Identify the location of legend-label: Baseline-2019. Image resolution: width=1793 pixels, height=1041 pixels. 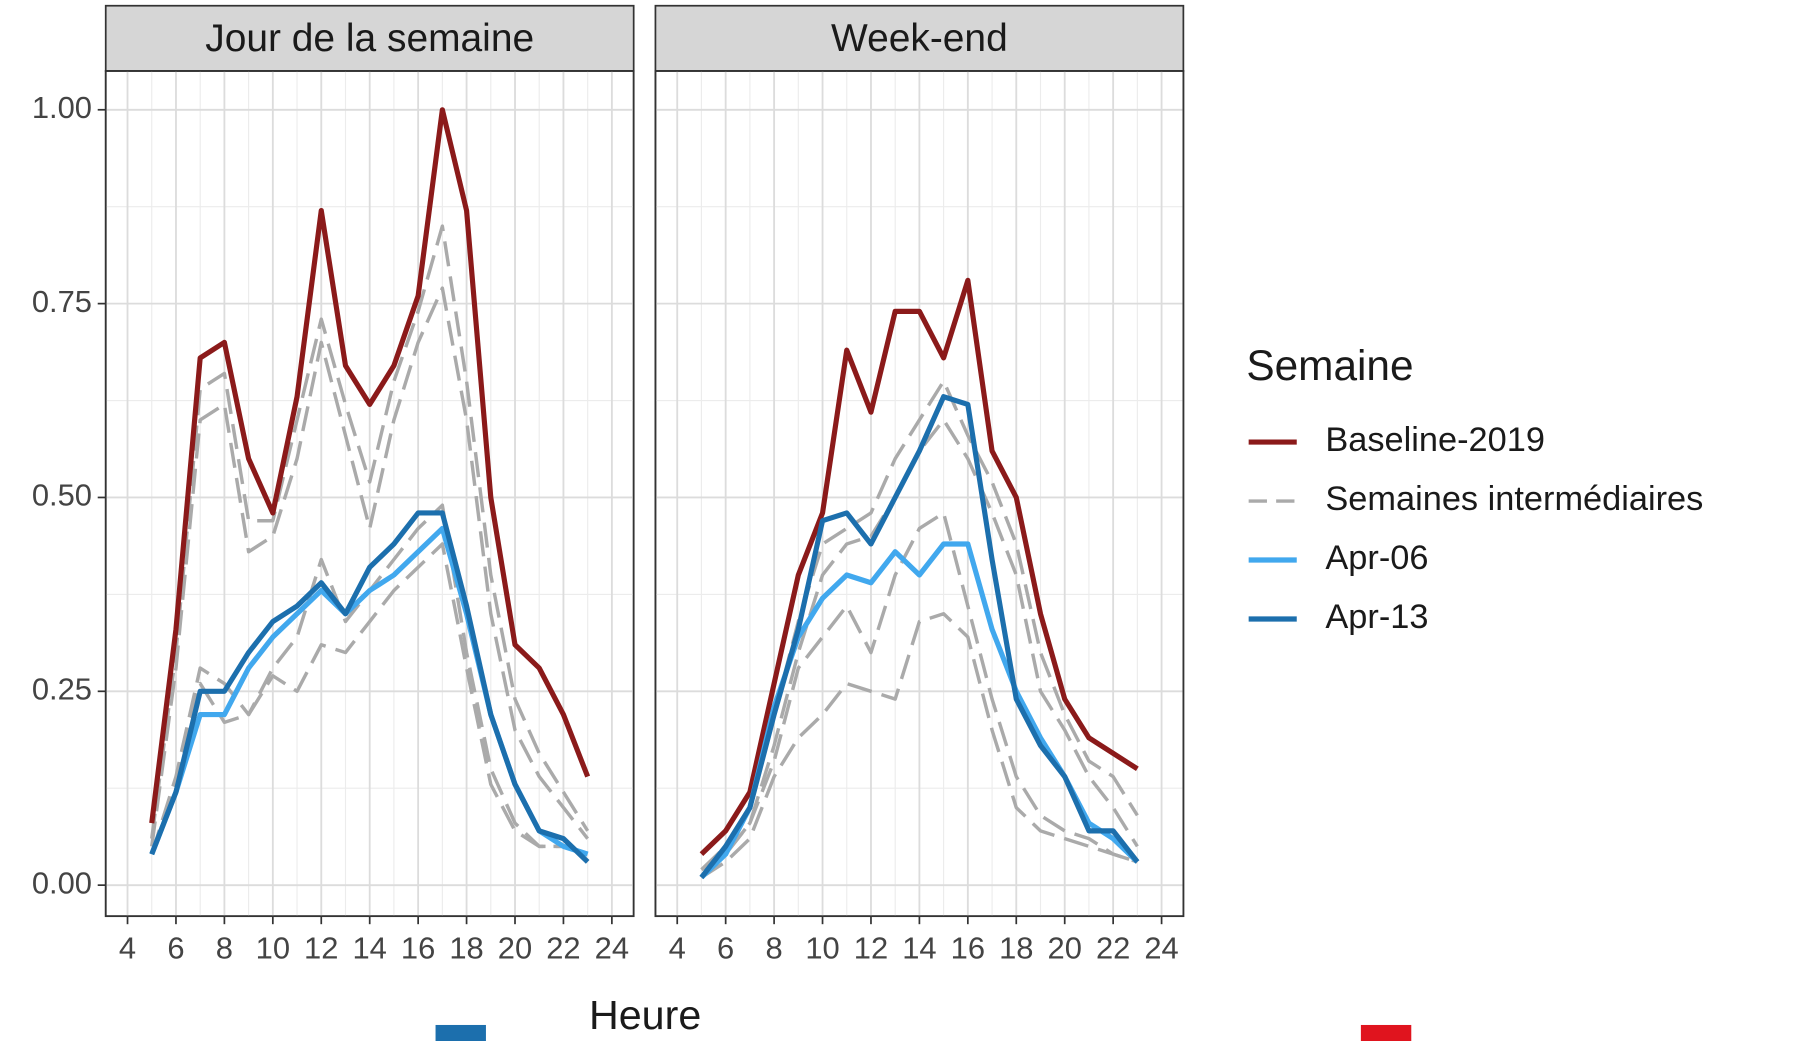
(1435, 440).